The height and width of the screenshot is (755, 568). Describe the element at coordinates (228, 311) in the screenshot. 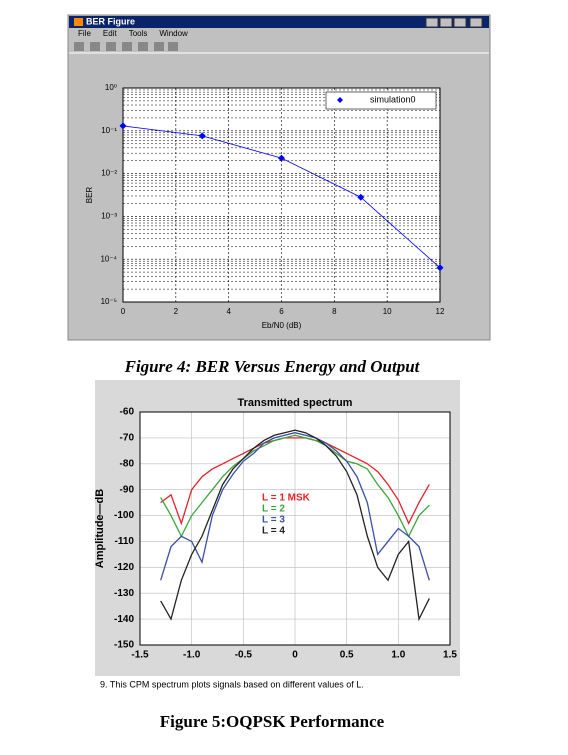

I see `x-tick-label: 4` at that location.